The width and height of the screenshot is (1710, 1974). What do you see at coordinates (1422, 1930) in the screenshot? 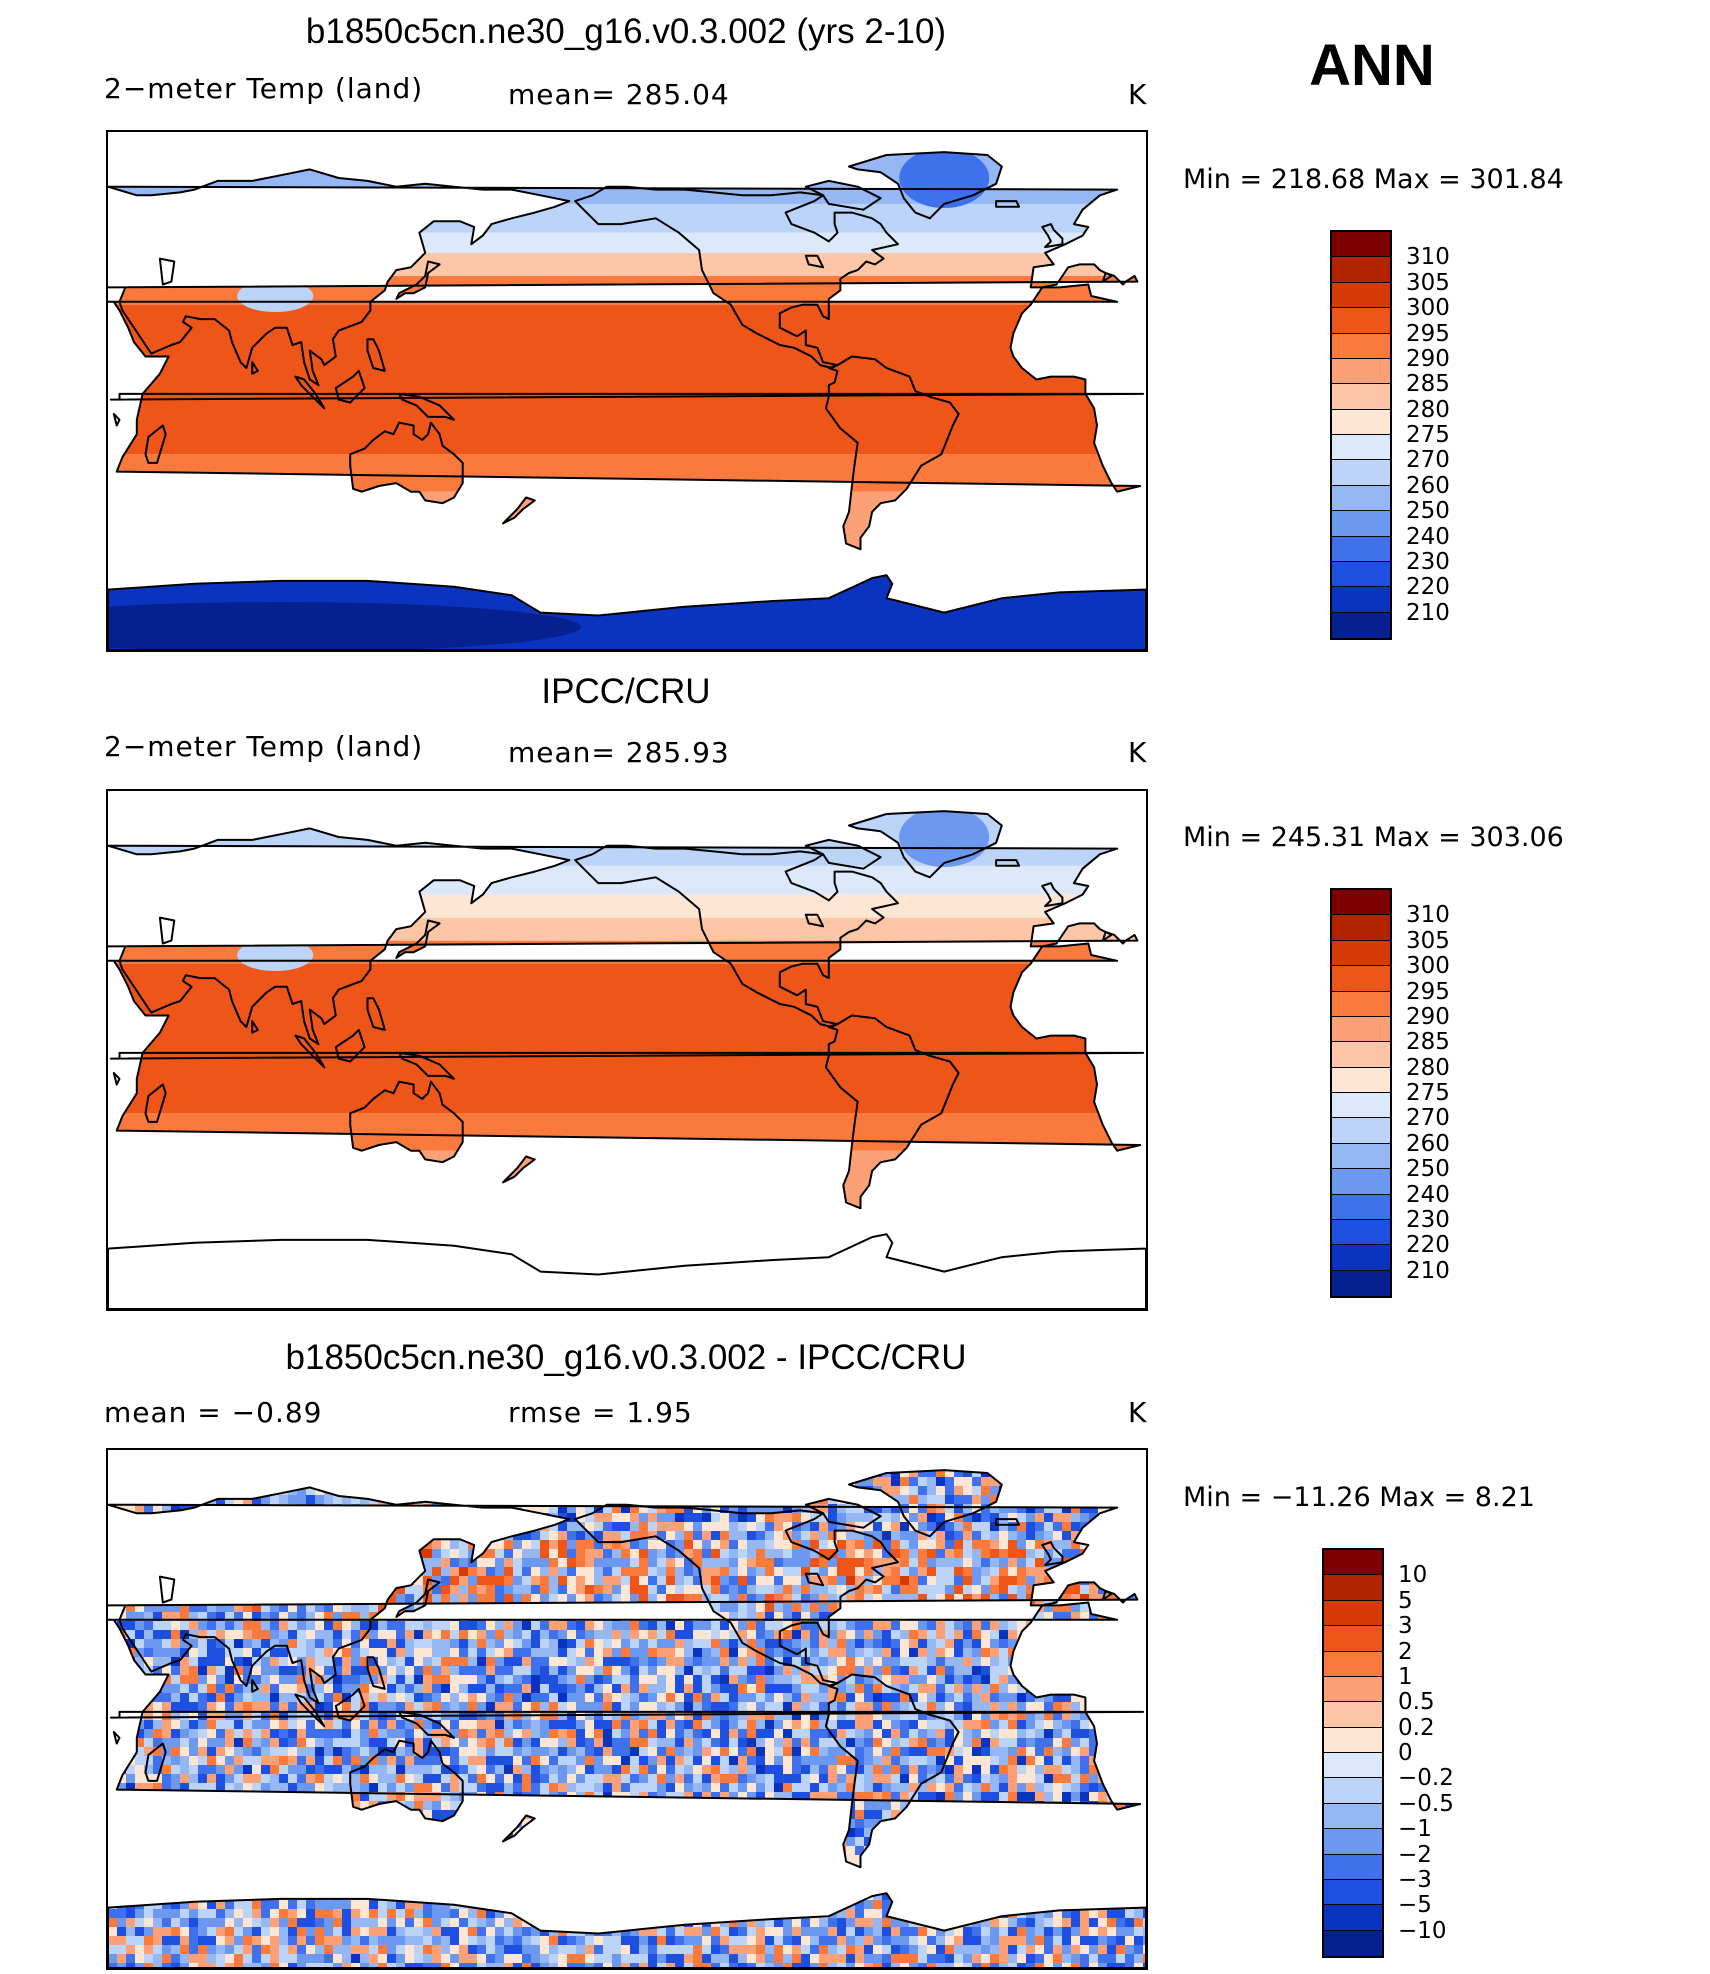
I see `colorbar-tick-label: −10` at bounding box center [1422, 1930].